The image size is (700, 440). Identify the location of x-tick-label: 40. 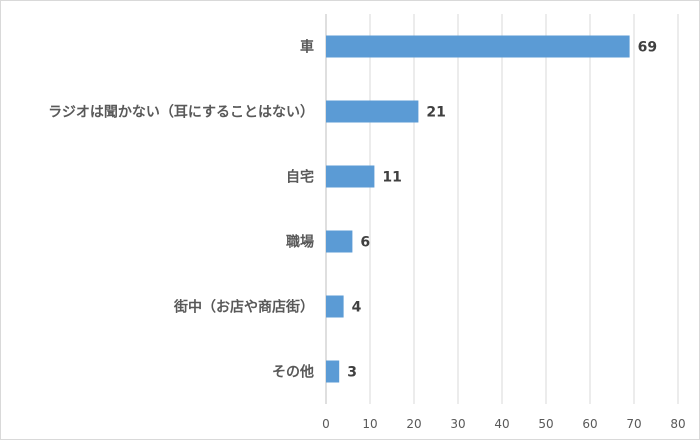
(501, 424).